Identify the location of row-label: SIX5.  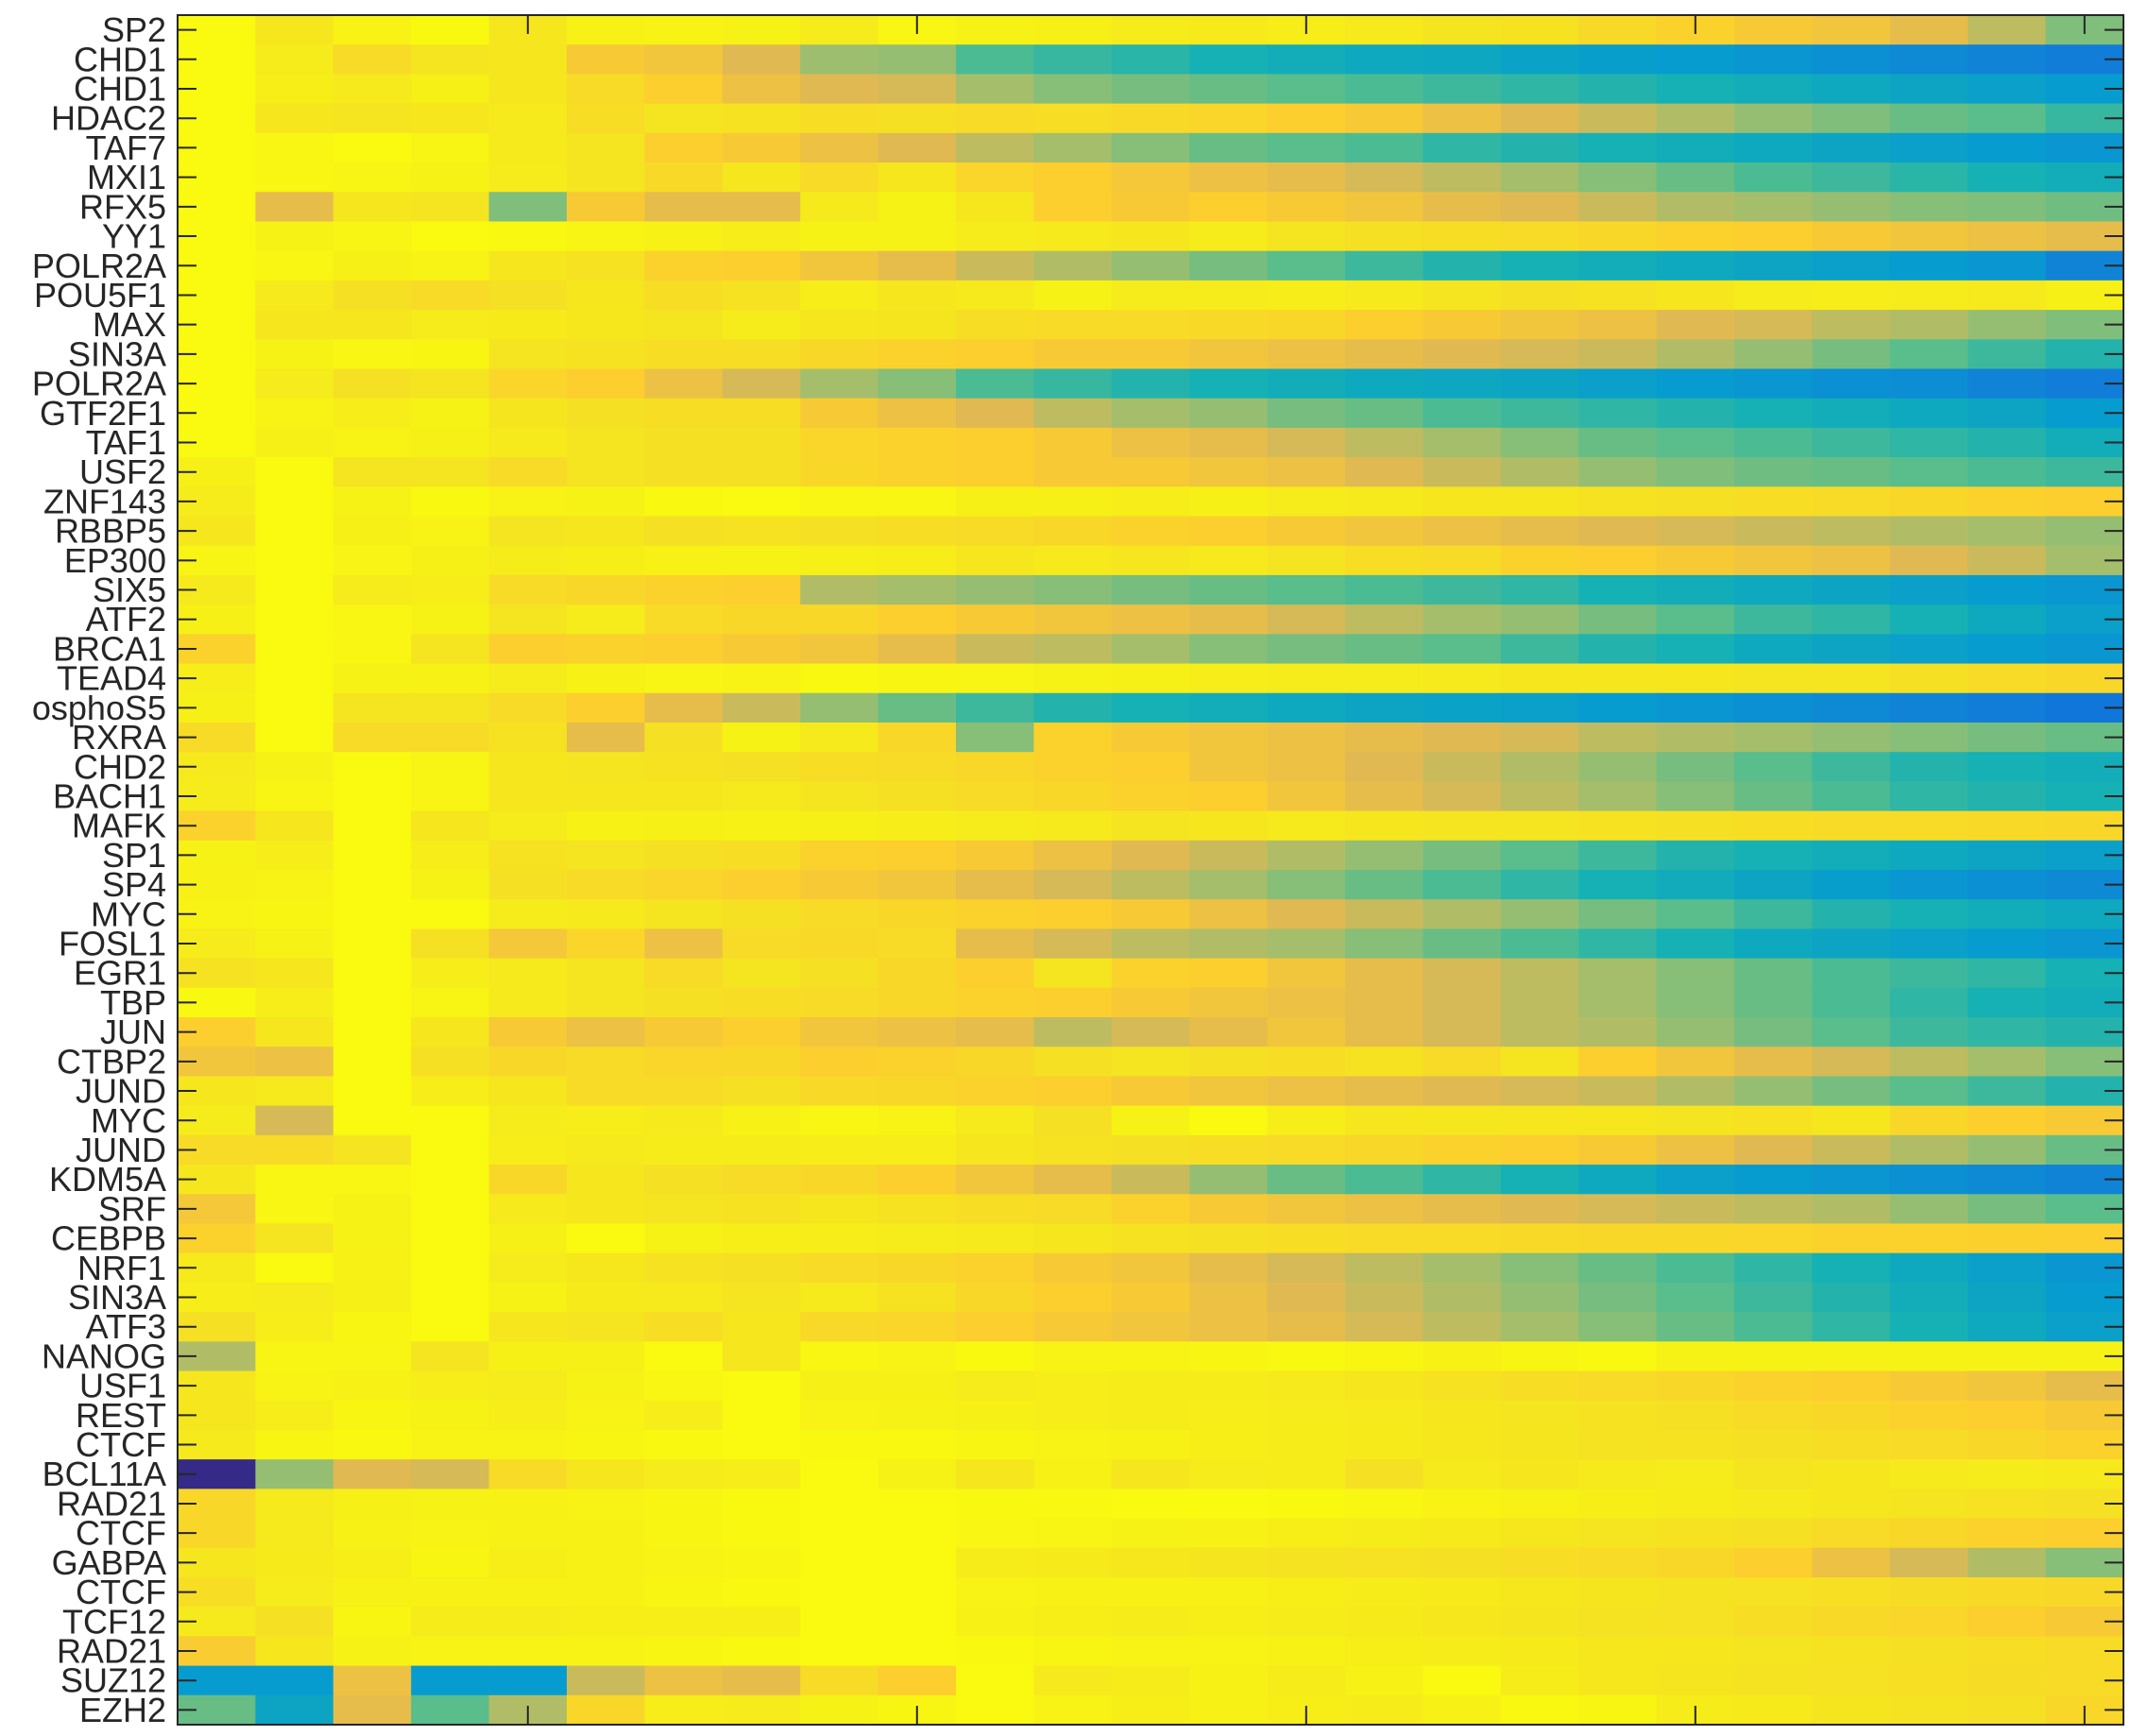
(129, 589).